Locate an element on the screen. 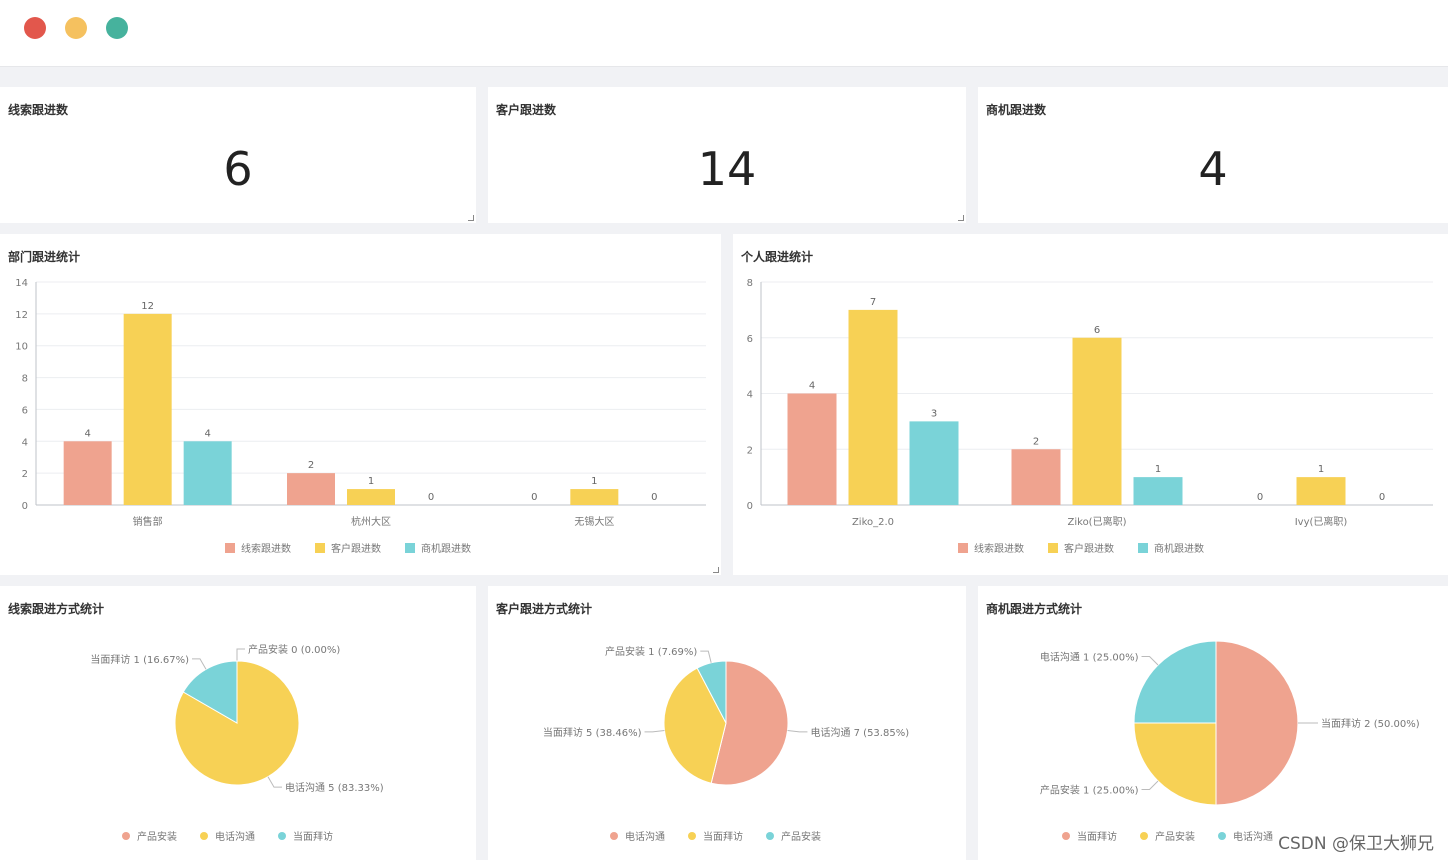 This screenshot has height=860, width=1448. data-label: 7 is located at coordinates (873, 302).